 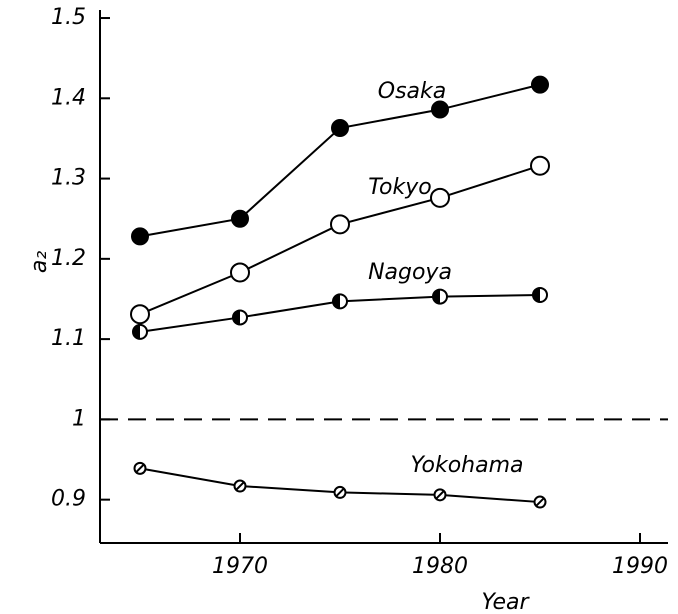 What do you see at coordinates (68, 178) in the screenshot?
I see `y-tick-label: 1.3` at bounding box center [68, 178].